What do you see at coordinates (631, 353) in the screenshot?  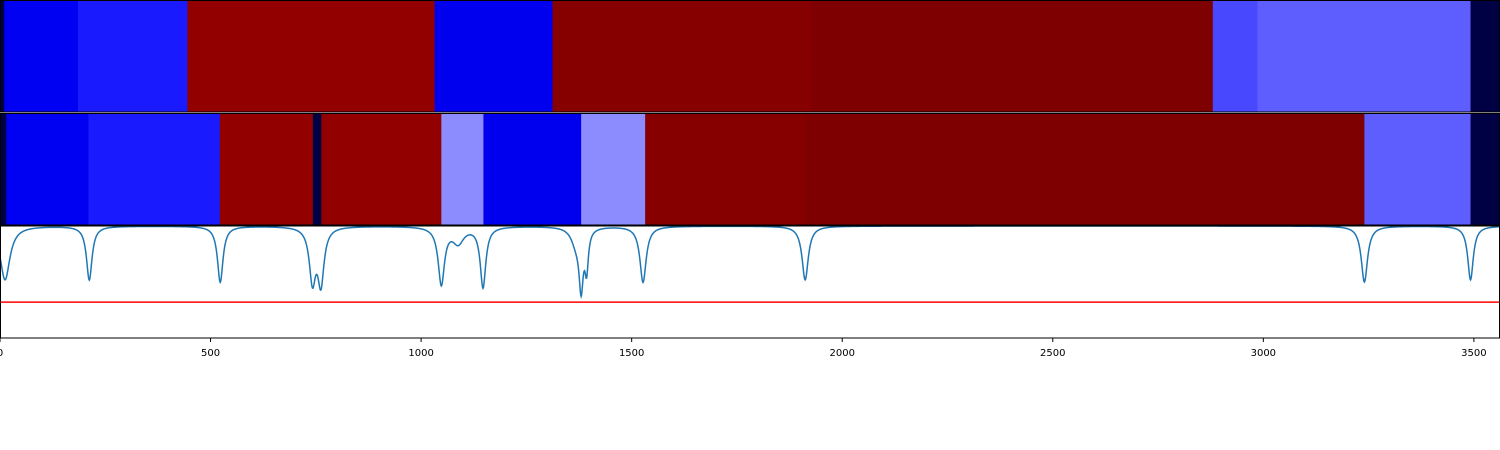 I see `x-tick-label: 1500` at bounding box center [631, 353].